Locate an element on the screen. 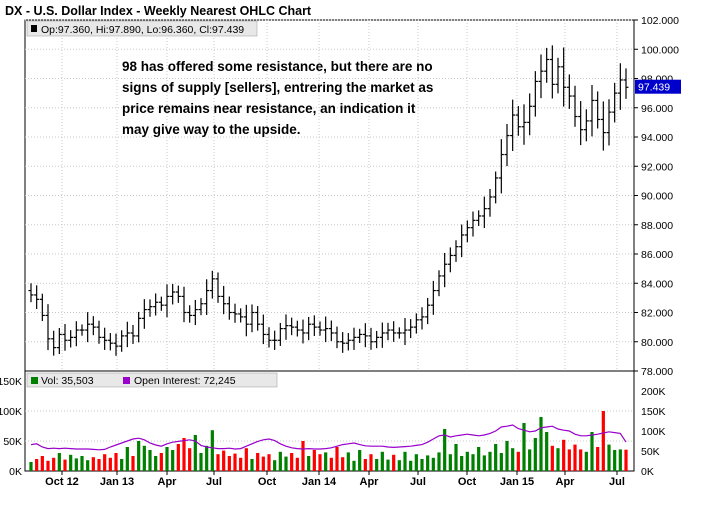  vol-y-tick-left: 0K is located at coordinates (15, 472).